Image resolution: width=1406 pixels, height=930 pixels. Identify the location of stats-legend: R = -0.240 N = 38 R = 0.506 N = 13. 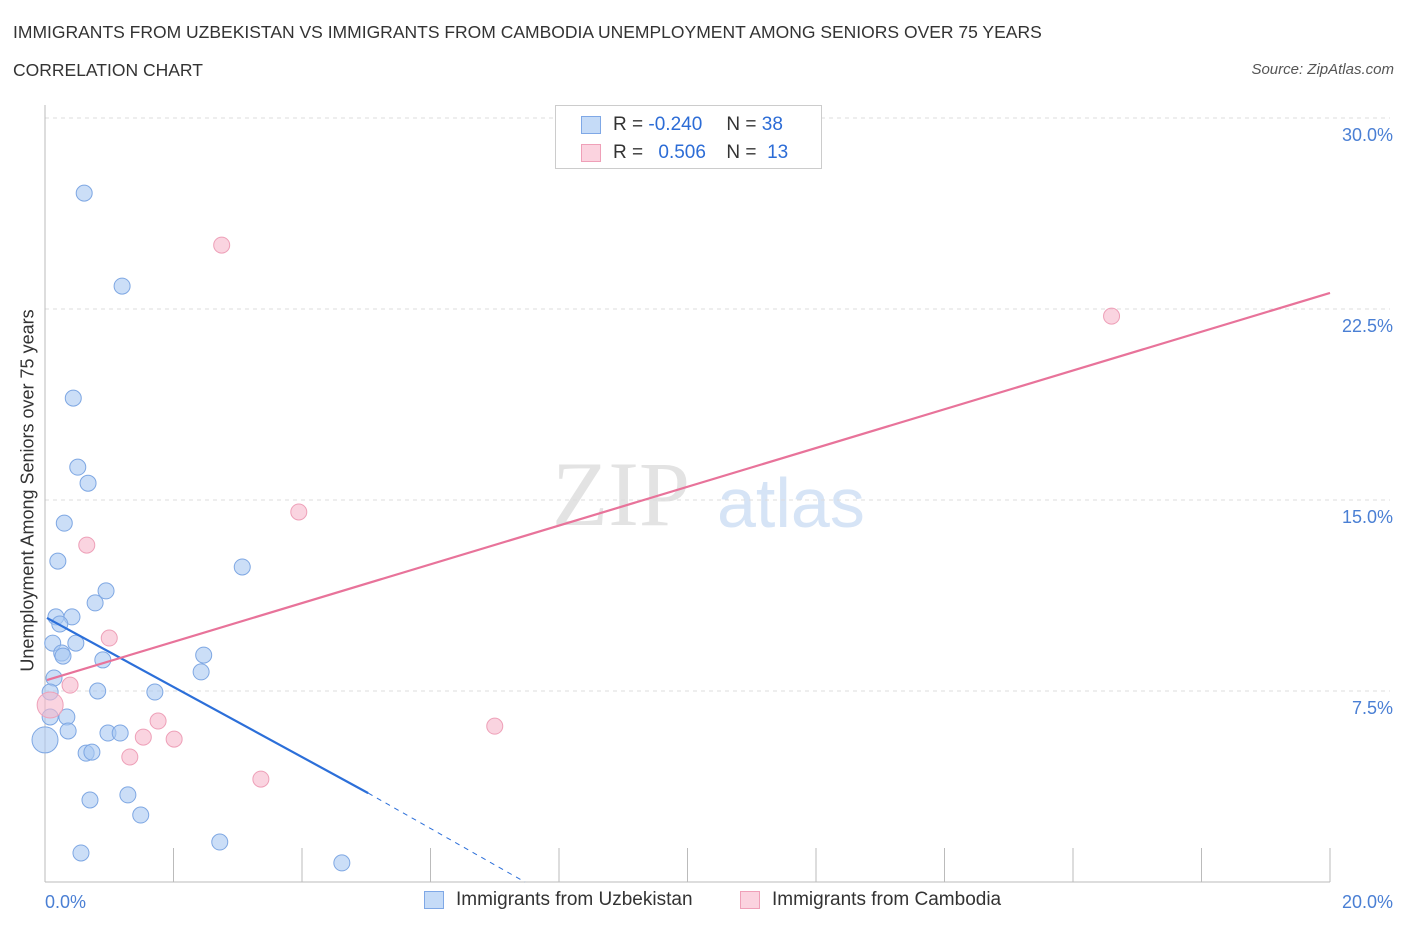
(688, 137).